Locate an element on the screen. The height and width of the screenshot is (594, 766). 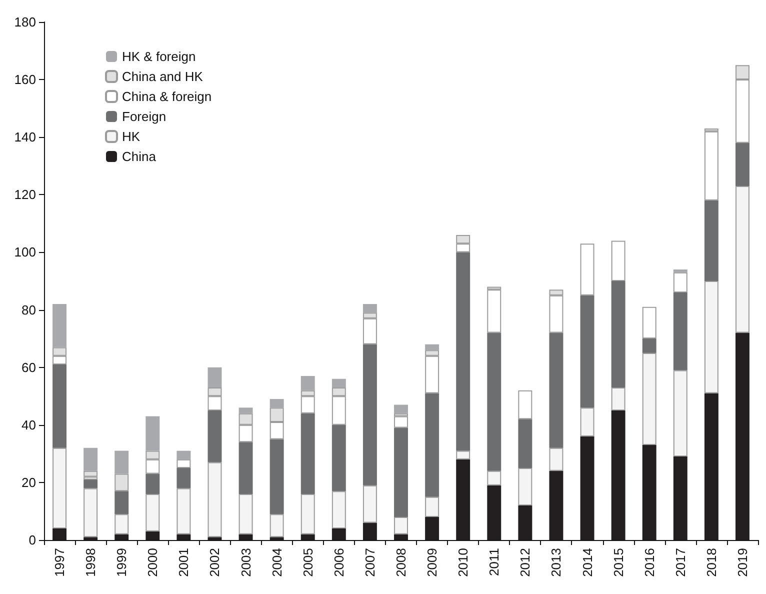
x-tick-label: 2012 is located at coordinates (525, 562).